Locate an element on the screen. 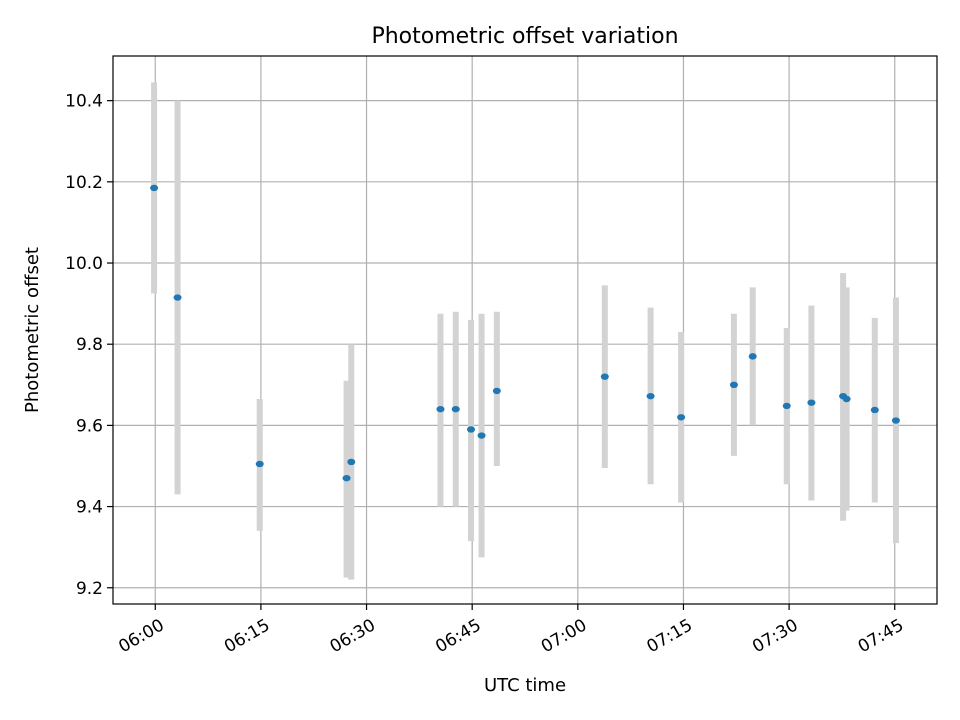 The width and height of the screenshot is (960, 720). y-tick-label: 9.2 is located at coordinates (89, 589).